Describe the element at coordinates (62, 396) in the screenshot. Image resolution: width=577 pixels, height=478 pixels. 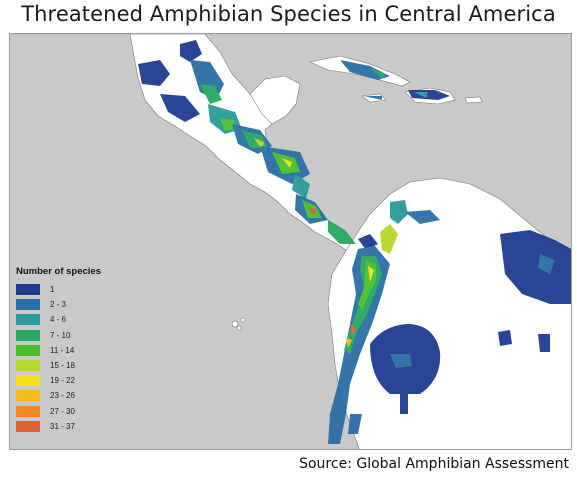
I see `legend-label: 23 - 26` at that location.